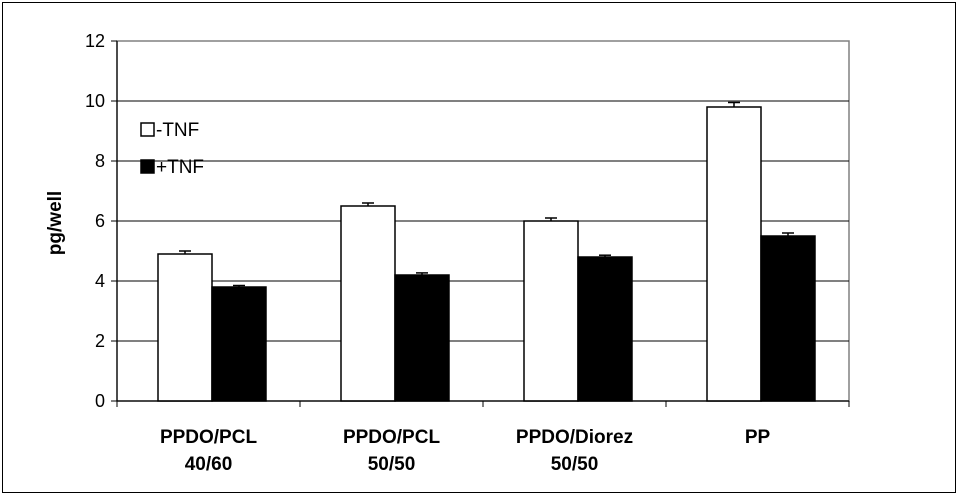  What do you see at coordinates (574, 437) in the screenshot?
I see `x-category-label-2-0: PPDO/Diorez` at bounding box center [574, 437].